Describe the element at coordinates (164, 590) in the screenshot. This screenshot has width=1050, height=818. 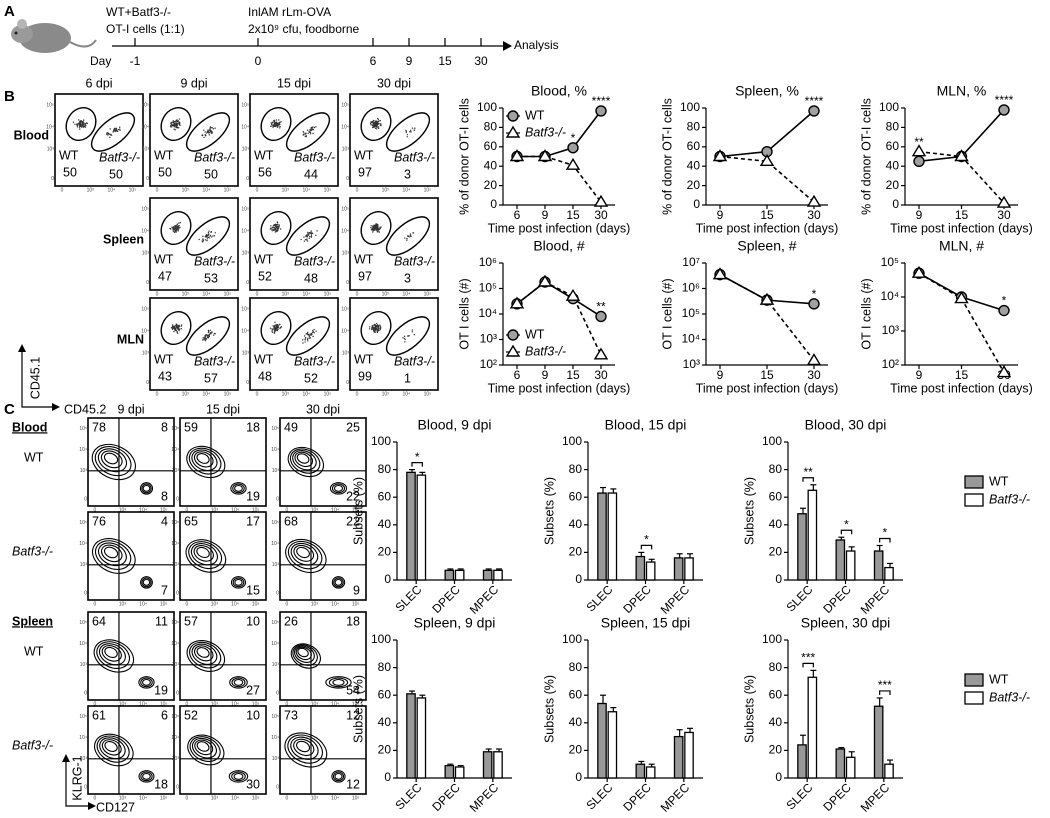
I see `quadrant-value: 7` at that location.